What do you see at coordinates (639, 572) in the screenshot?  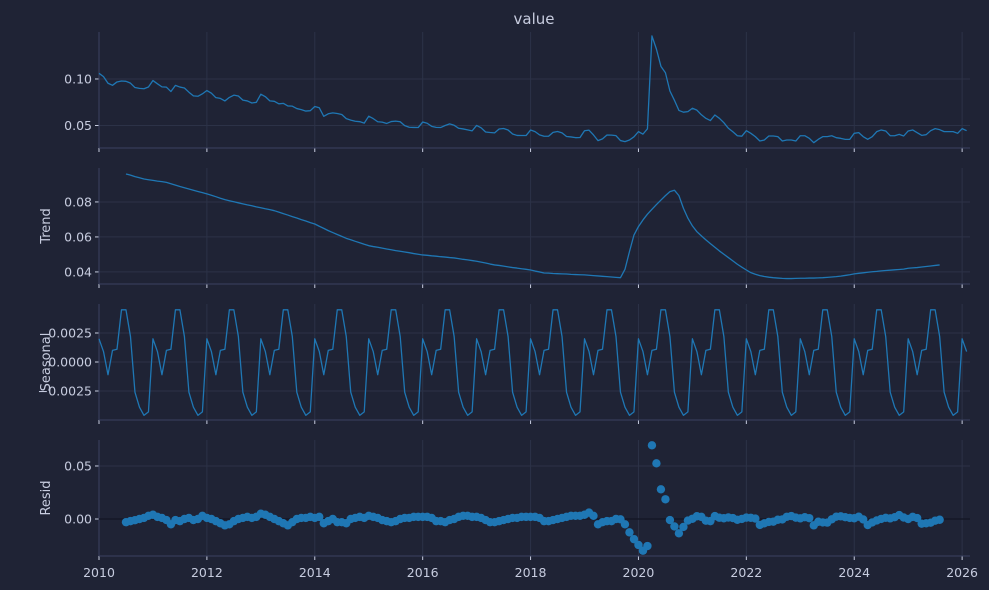 I see `x-tick-label: 2020` at bounding box center [639, 572].